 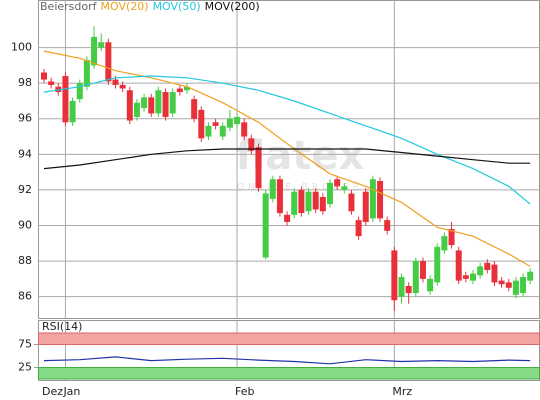 I want to click on y-tick-label: 88, so click(x=25, y=260).